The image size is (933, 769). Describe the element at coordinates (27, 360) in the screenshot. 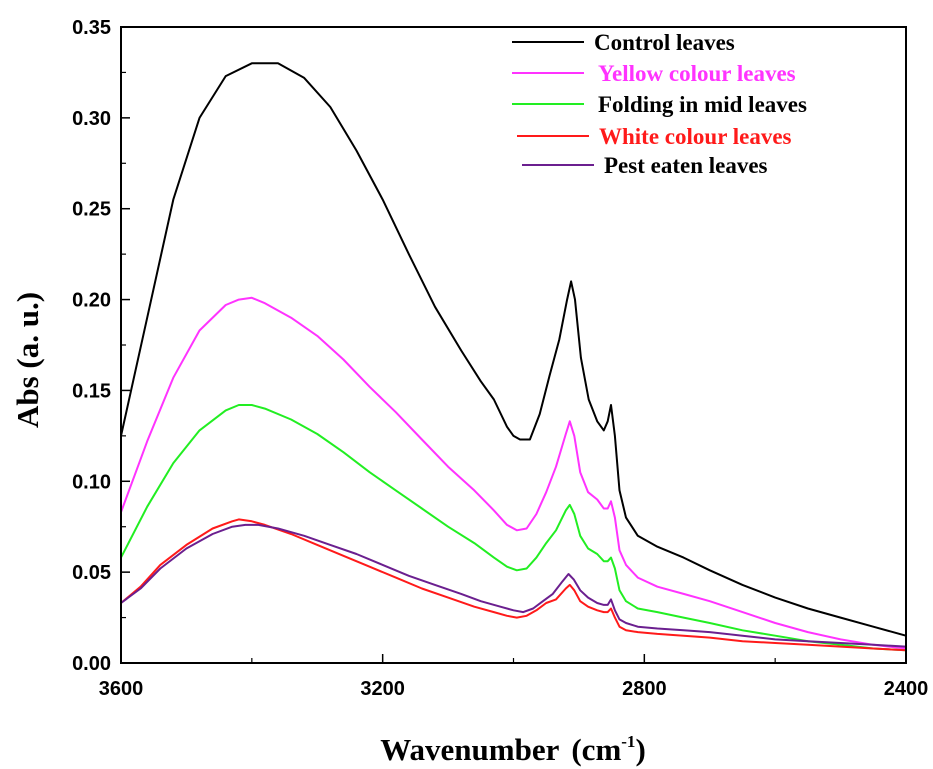

I see `y-axis-label: Abs (a. u.)` at that location.